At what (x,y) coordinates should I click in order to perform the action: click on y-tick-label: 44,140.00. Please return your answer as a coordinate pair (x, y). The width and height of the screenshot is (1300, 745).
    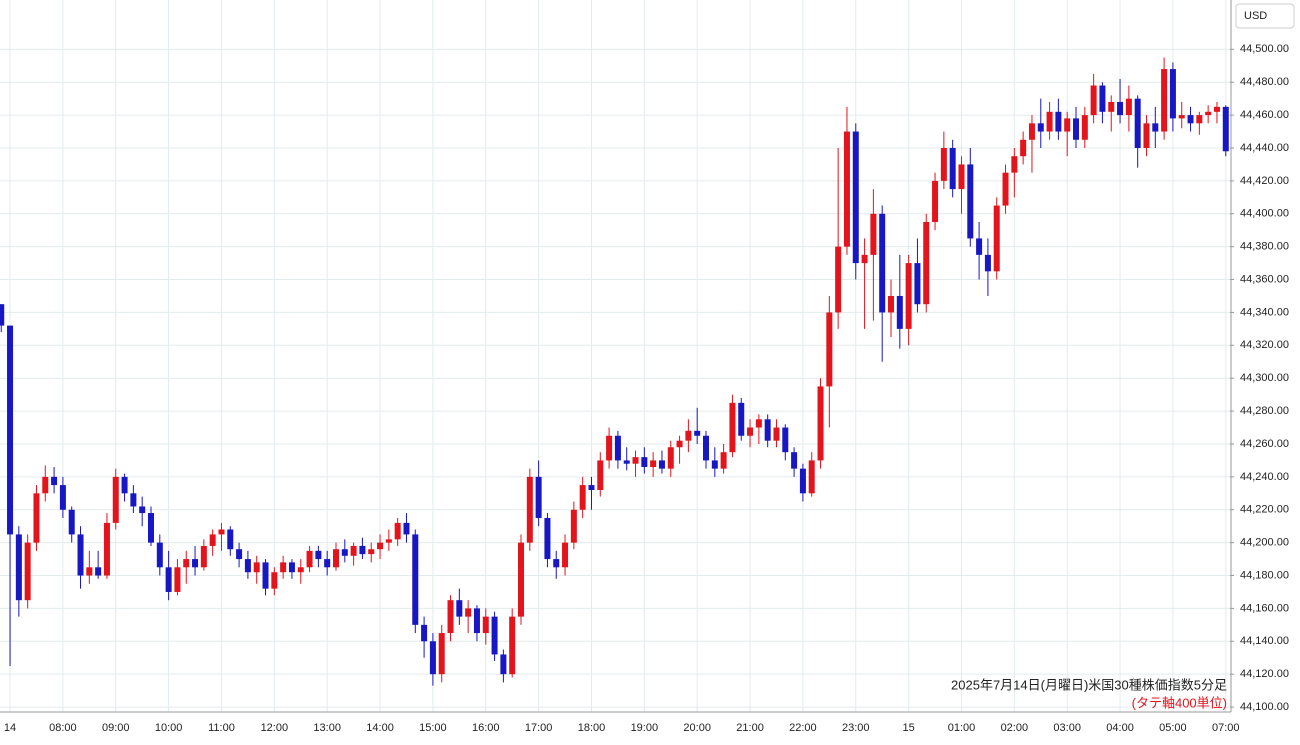
    Looking at the image, I should click on (1264, 641).